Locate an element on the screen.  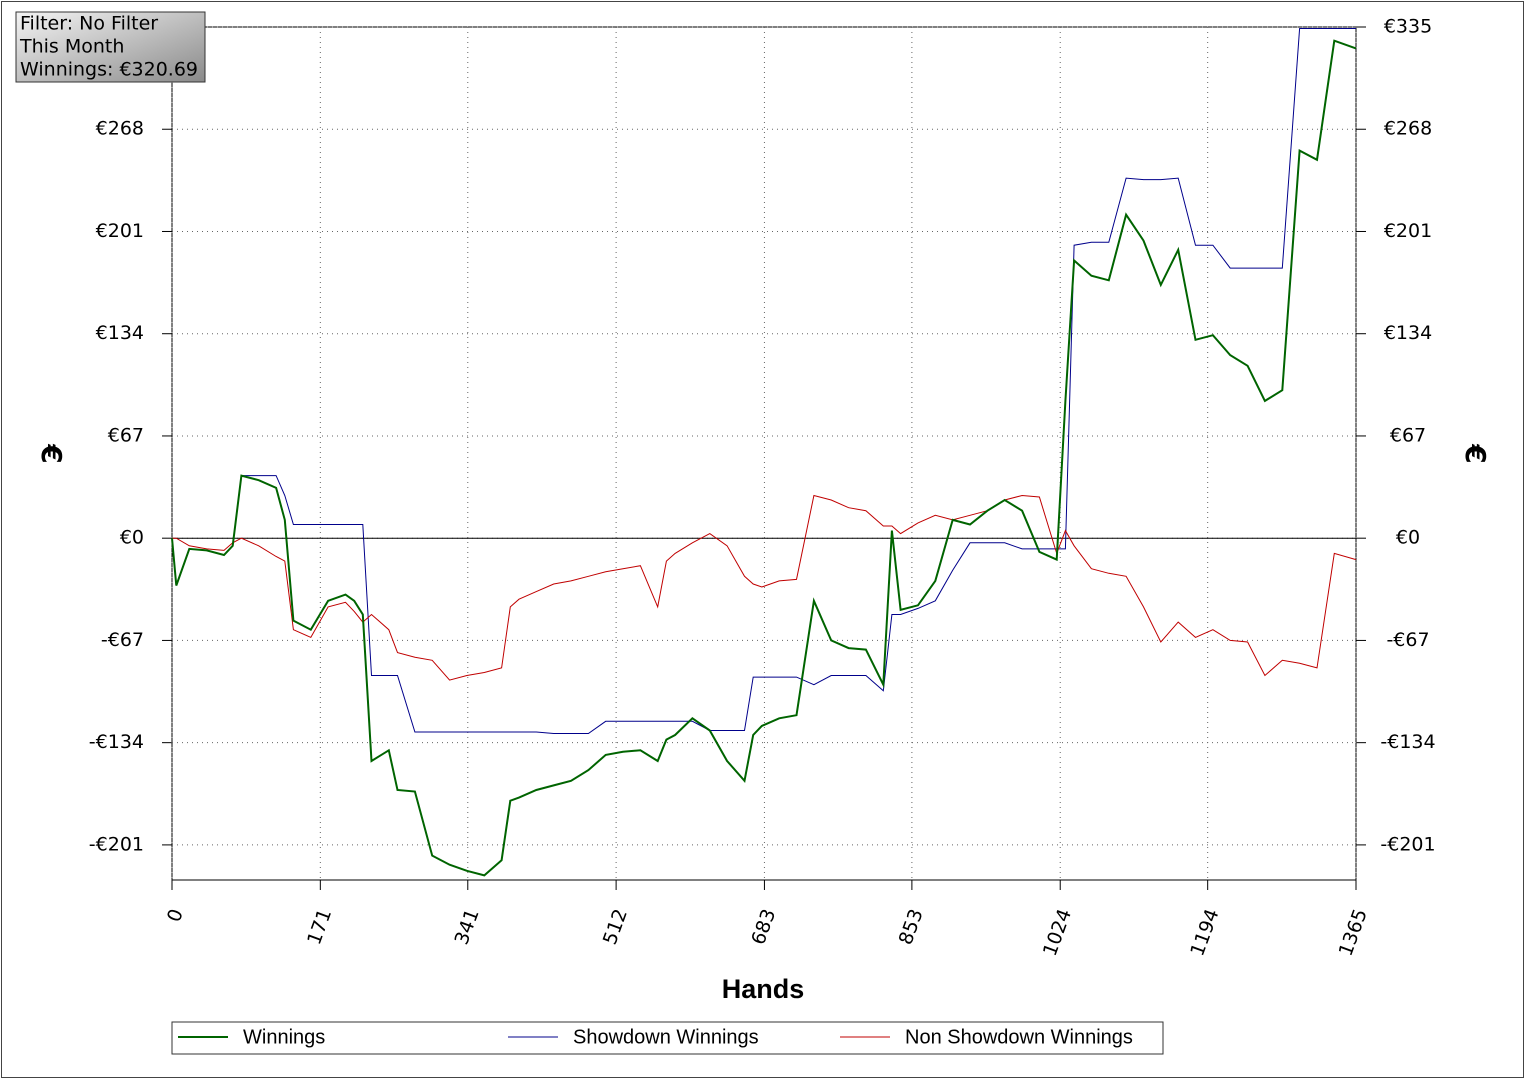
x-tick-label: 1365 is located at coordinates (1353, 932).